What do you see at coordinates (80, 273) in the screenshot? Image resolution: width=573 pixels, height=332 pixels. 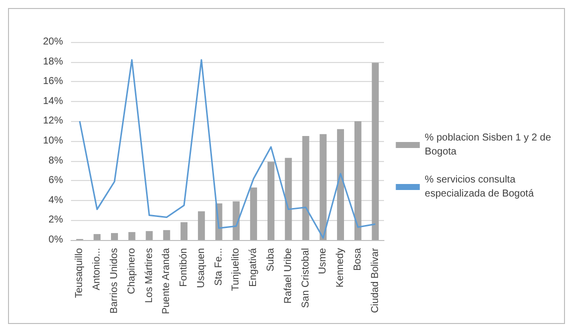 I see `x-tick-label: Teusaquillo` at bounding box center [80, 273].